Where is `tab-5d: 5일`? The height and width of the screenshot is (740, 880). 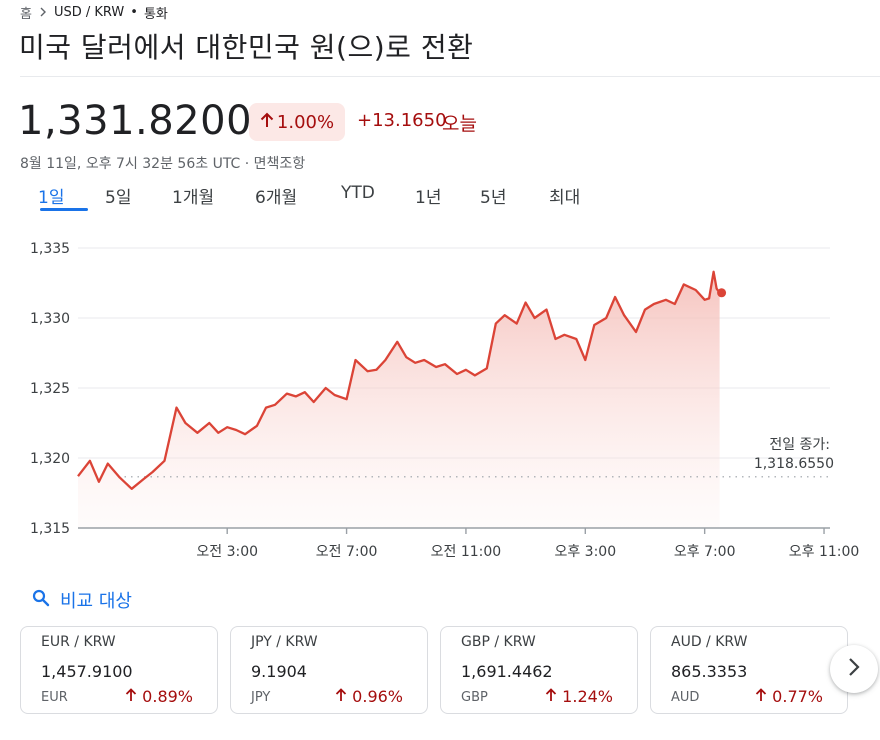 tab-5d: 5일 is located at coordinates (118, 198).